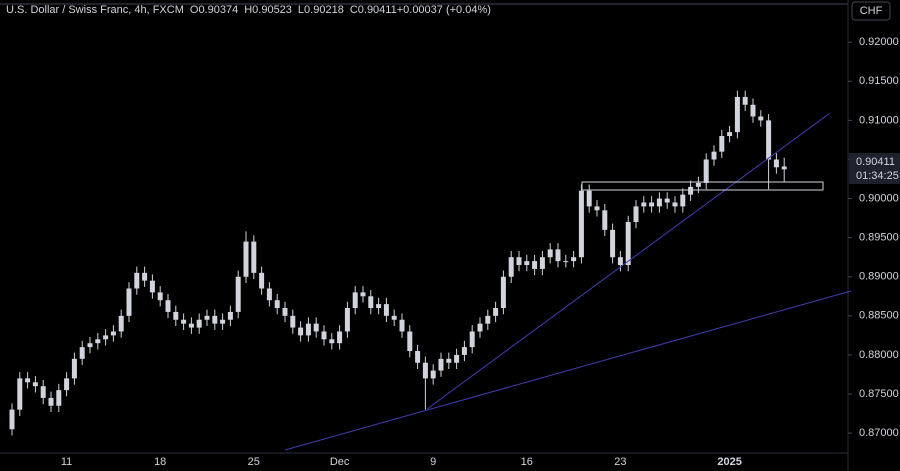 The image size is (900, 471). I want to click on y-tick-label: 0.91500, so click(879, 81).